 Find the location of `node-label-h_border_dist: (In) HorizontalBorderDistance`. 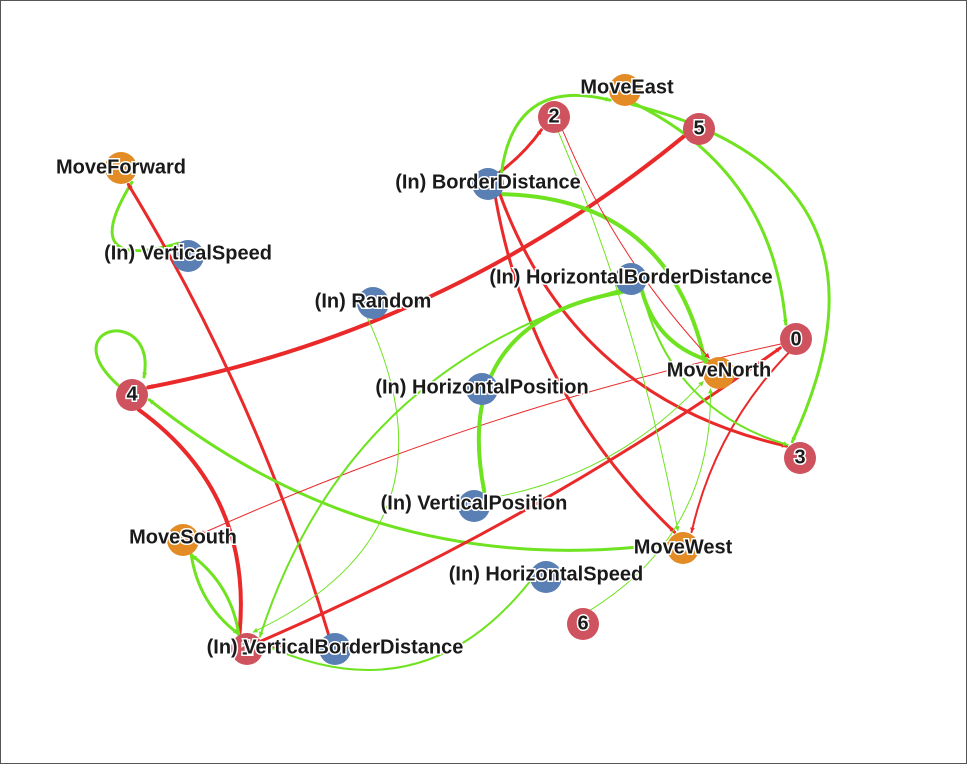

node-label-h_border_dist: (In) HorizontalBorderDistance is located at coordinates (630, 277).